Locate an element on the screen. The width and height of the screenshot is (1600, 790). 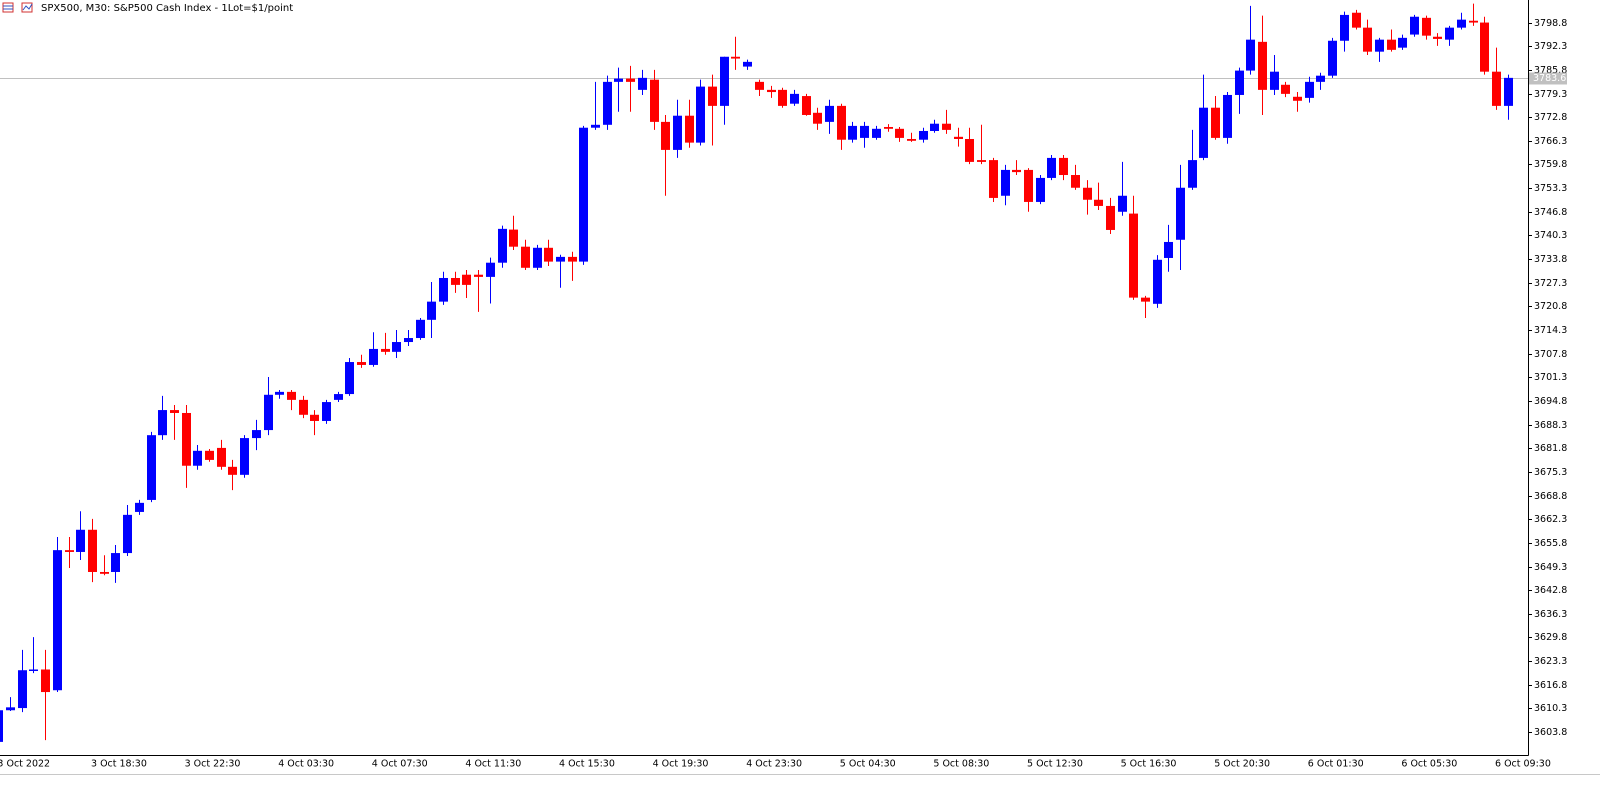
y-tick-label: 3694.8 is located at coordinates (1550, 401).